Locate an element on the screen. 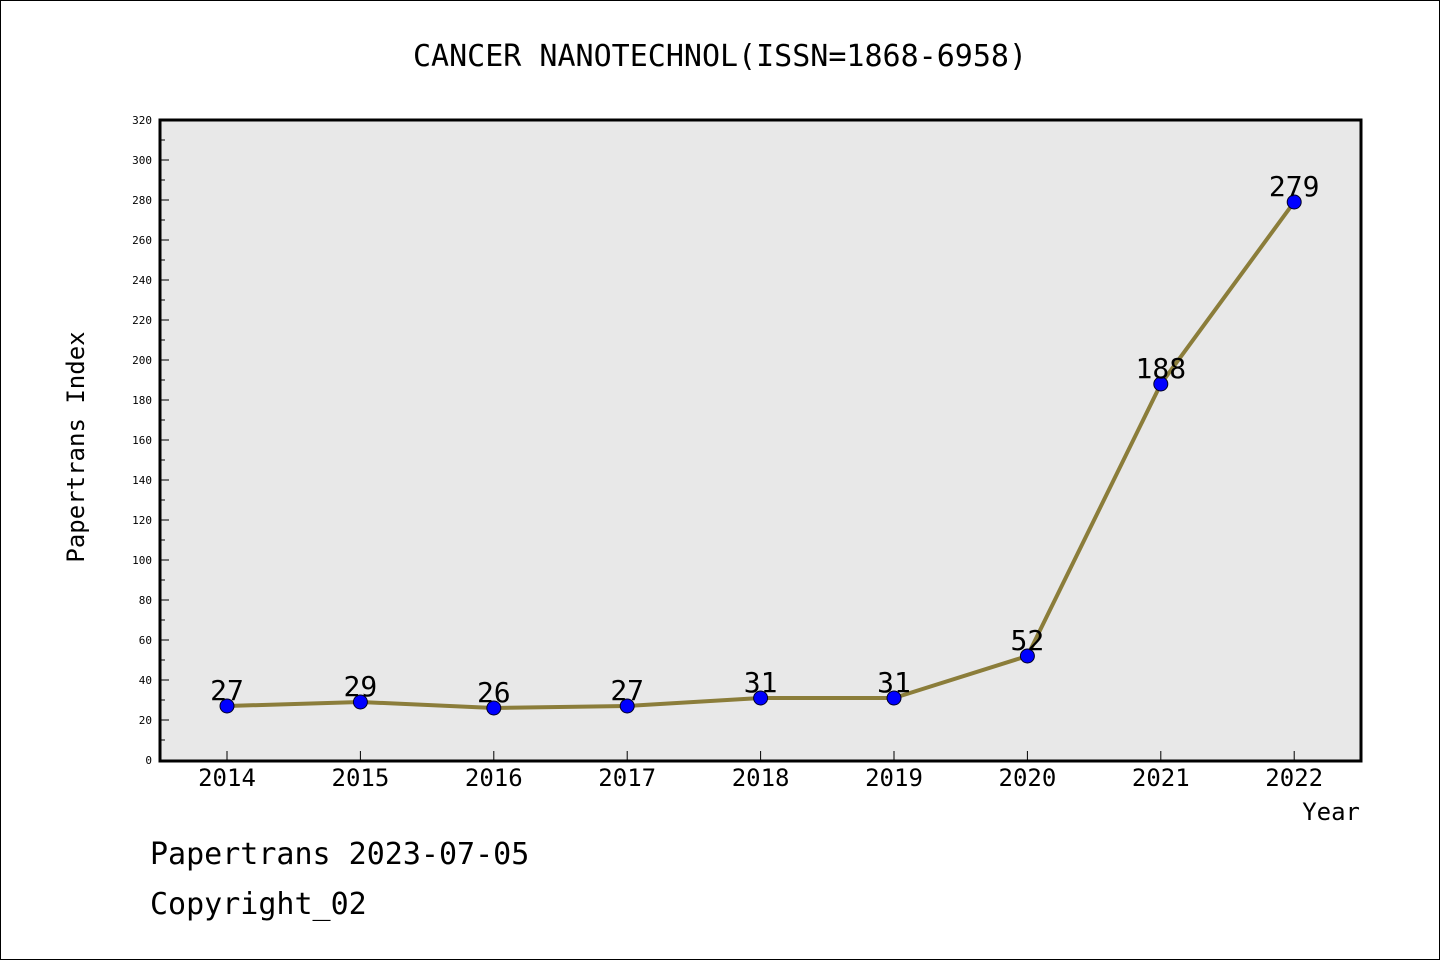 This screenshot has height=960, width=1440. x-tick-label: 2022 is located at coordinates (1294, 778).